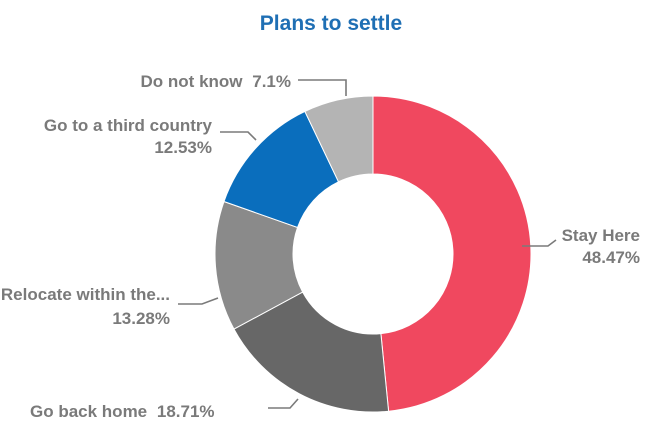 This screenshot has width=663, height=423. Describe the element at coordinates (611, 257) in the screenshot. I see `slice-value-stay-here: 48.47%` at that location.